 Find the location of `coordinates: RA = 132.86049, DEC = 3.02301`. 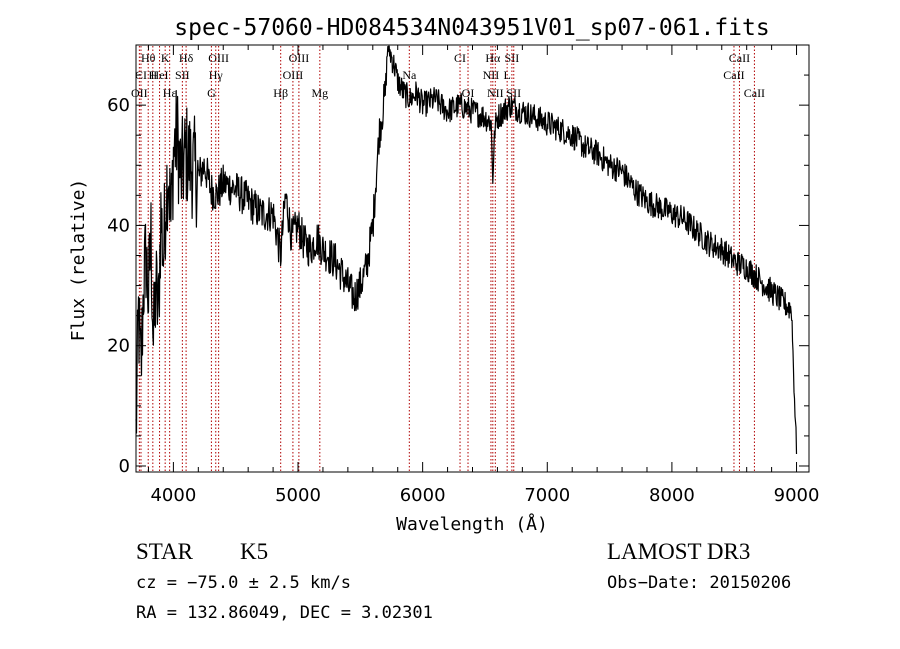

coordinates: RA = 132.86049, DEC = 3.02301 is located at coordinates (284, 613).